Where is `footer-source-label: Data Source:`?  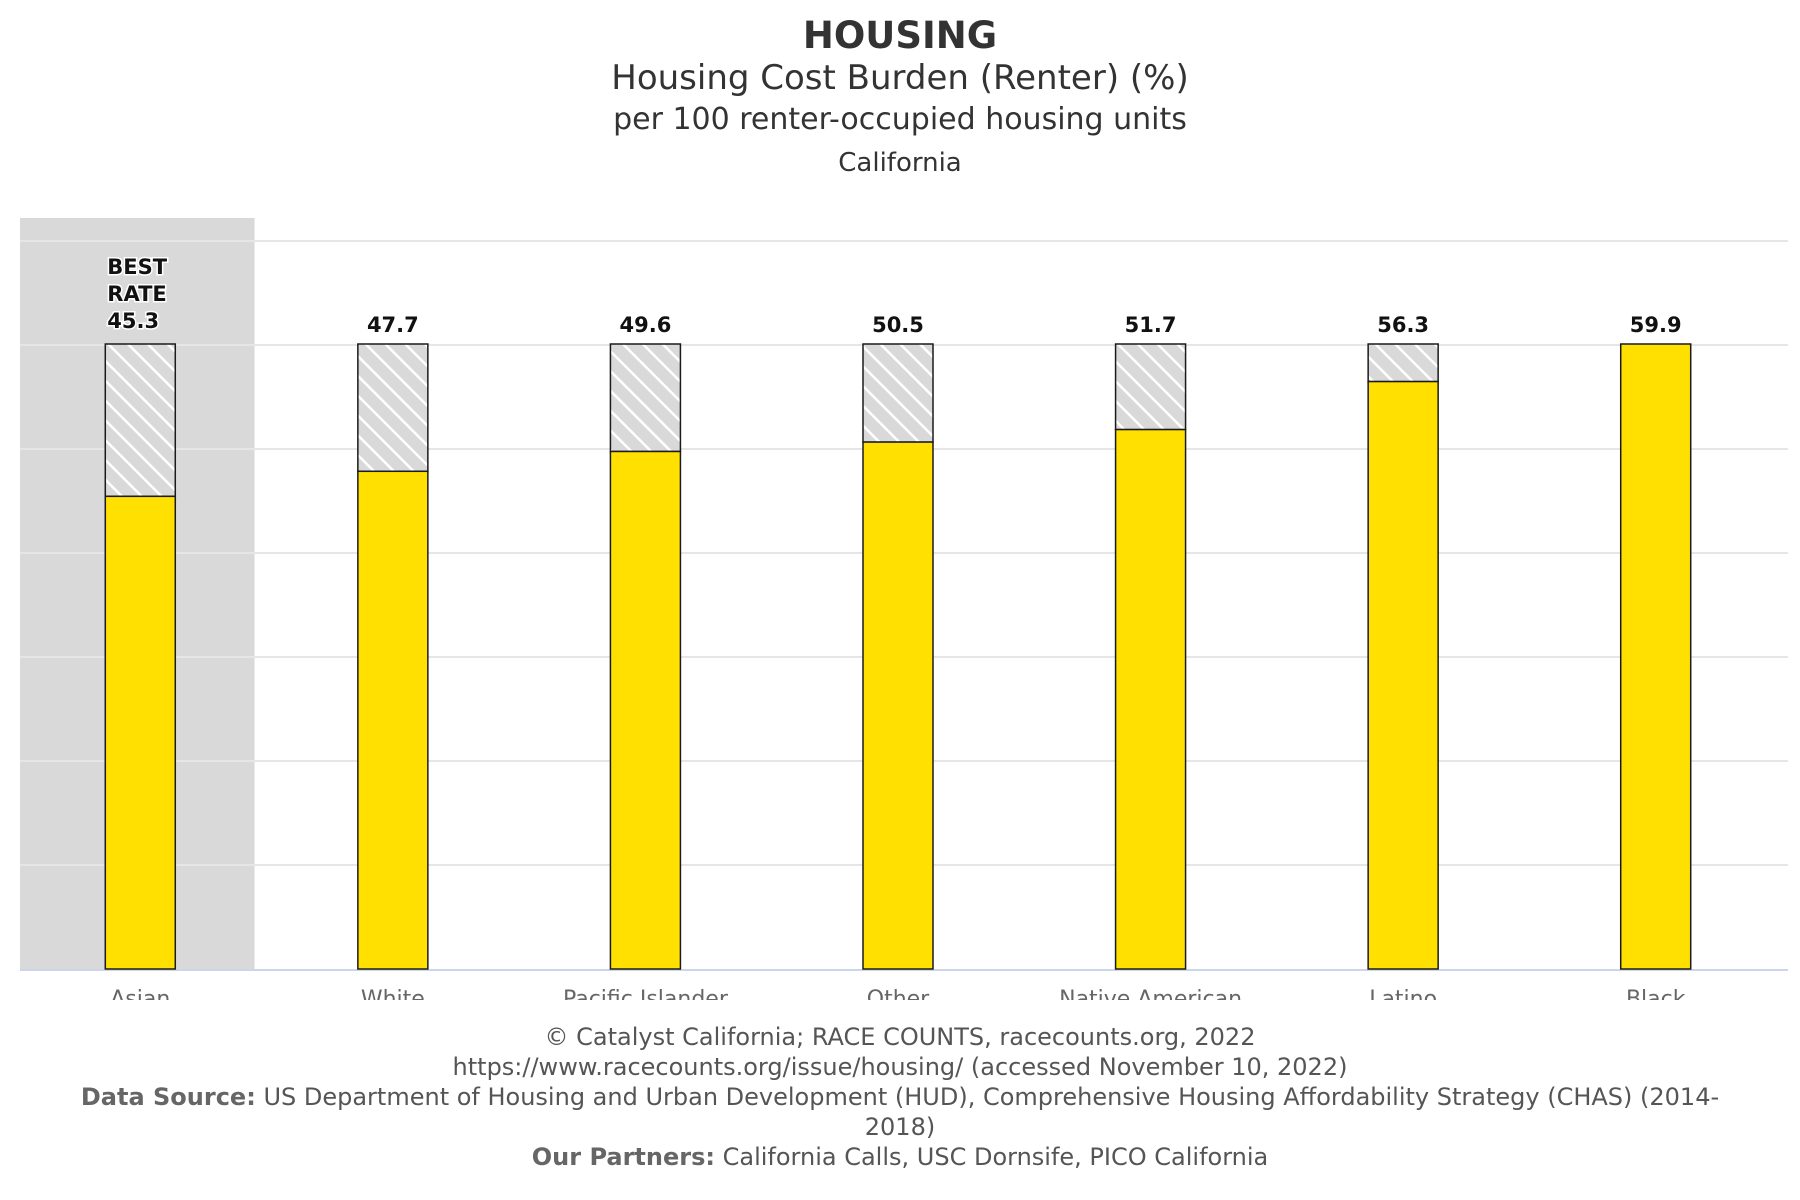 footer-source-label: Data Source: is located at coordinates (168, 1097).